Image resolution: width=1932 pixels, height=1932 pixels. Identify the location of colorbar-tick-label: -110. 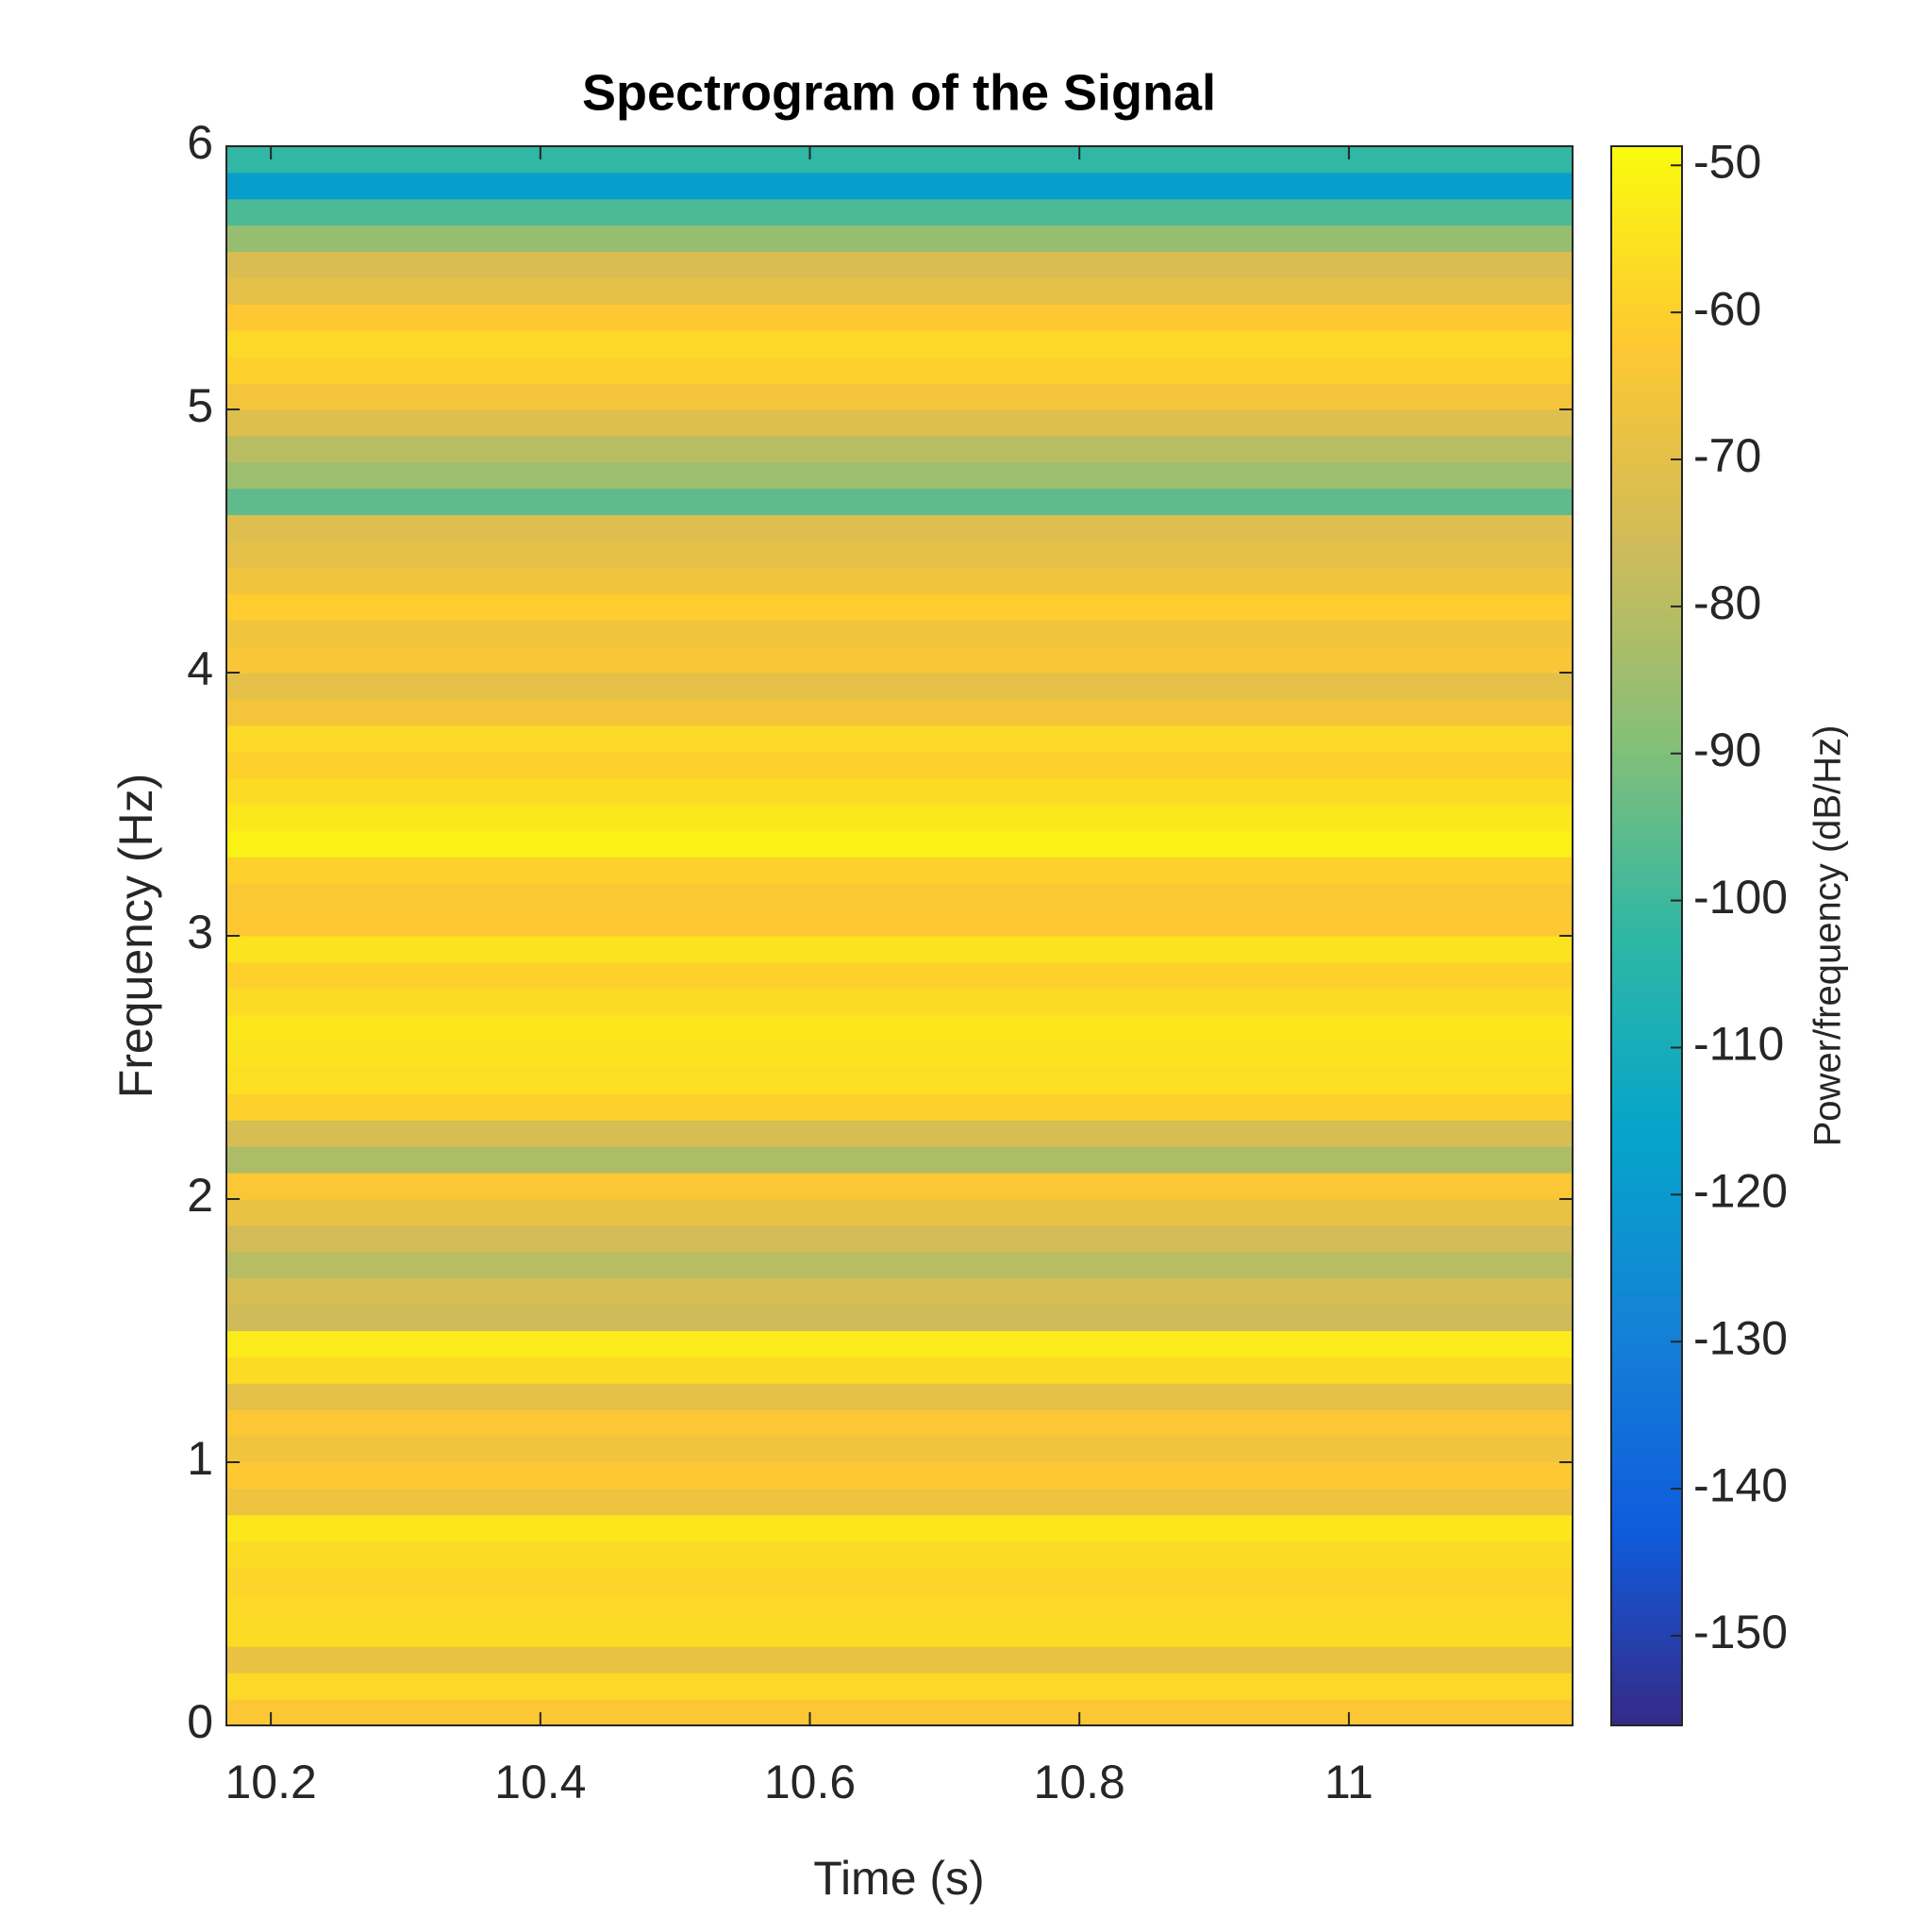
(1738, 1044).